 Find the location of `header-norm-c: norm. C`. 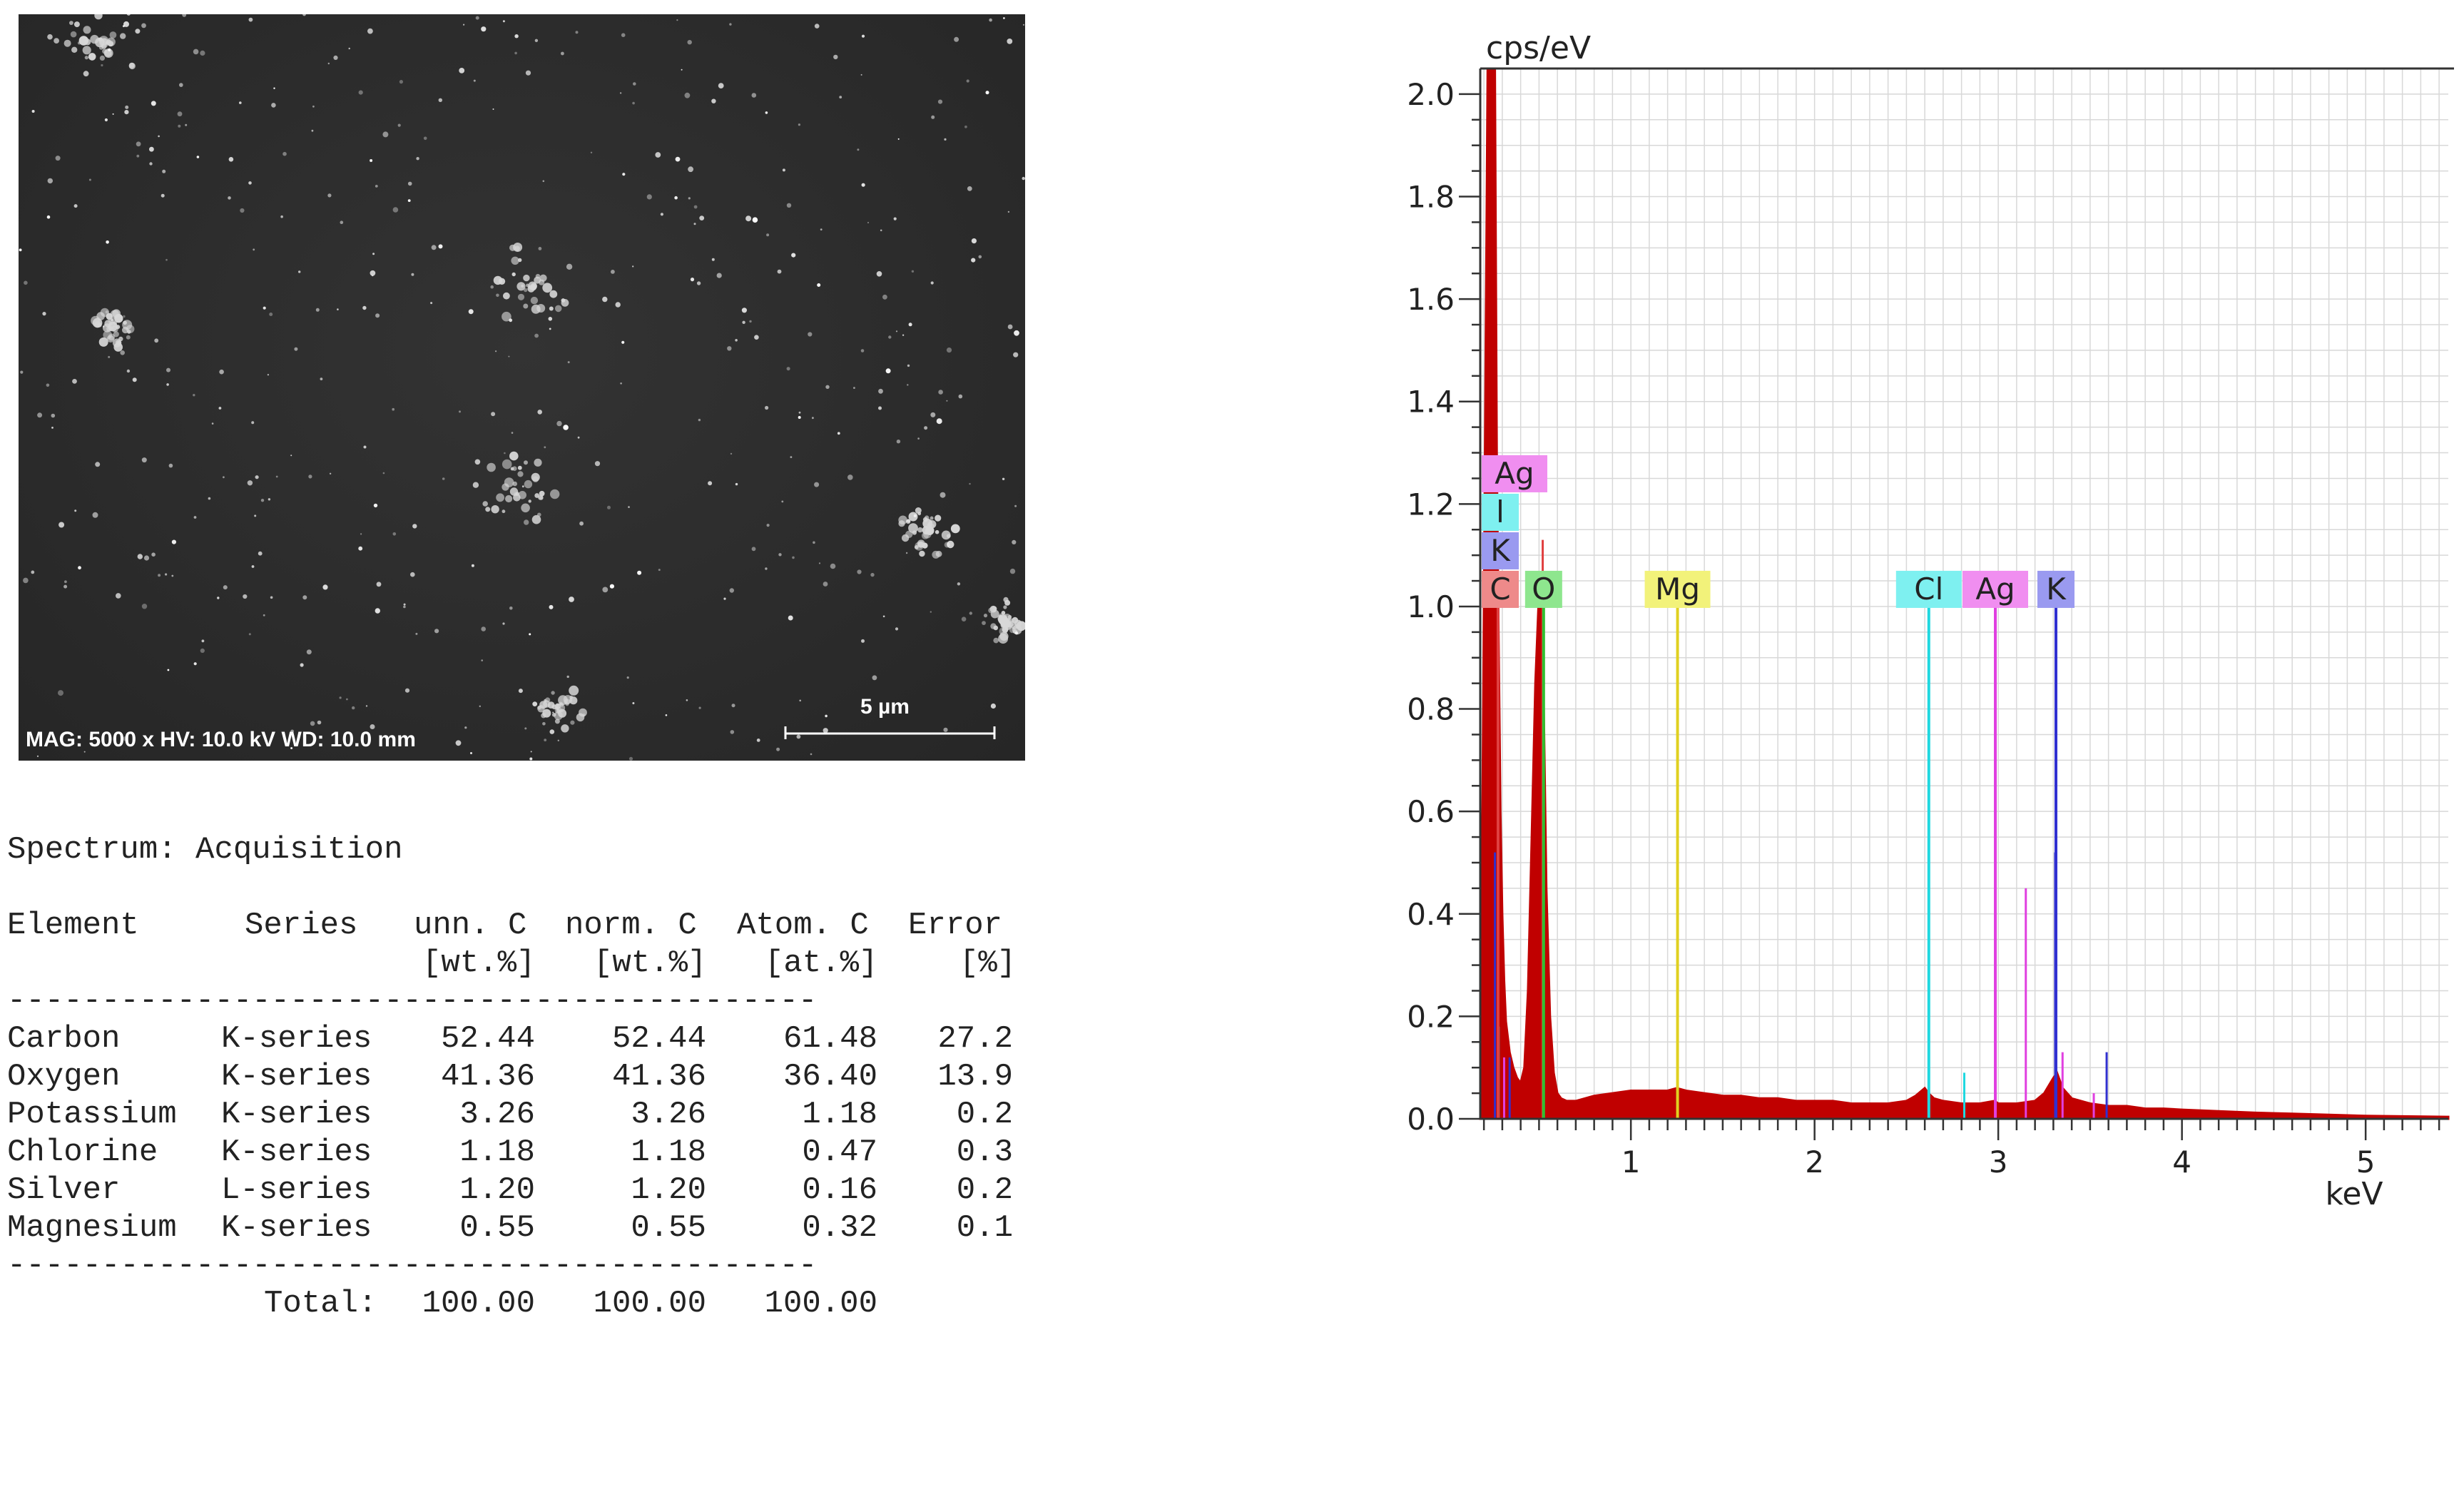

header-norm-c: norm. C is located at coordinates (631, 925).